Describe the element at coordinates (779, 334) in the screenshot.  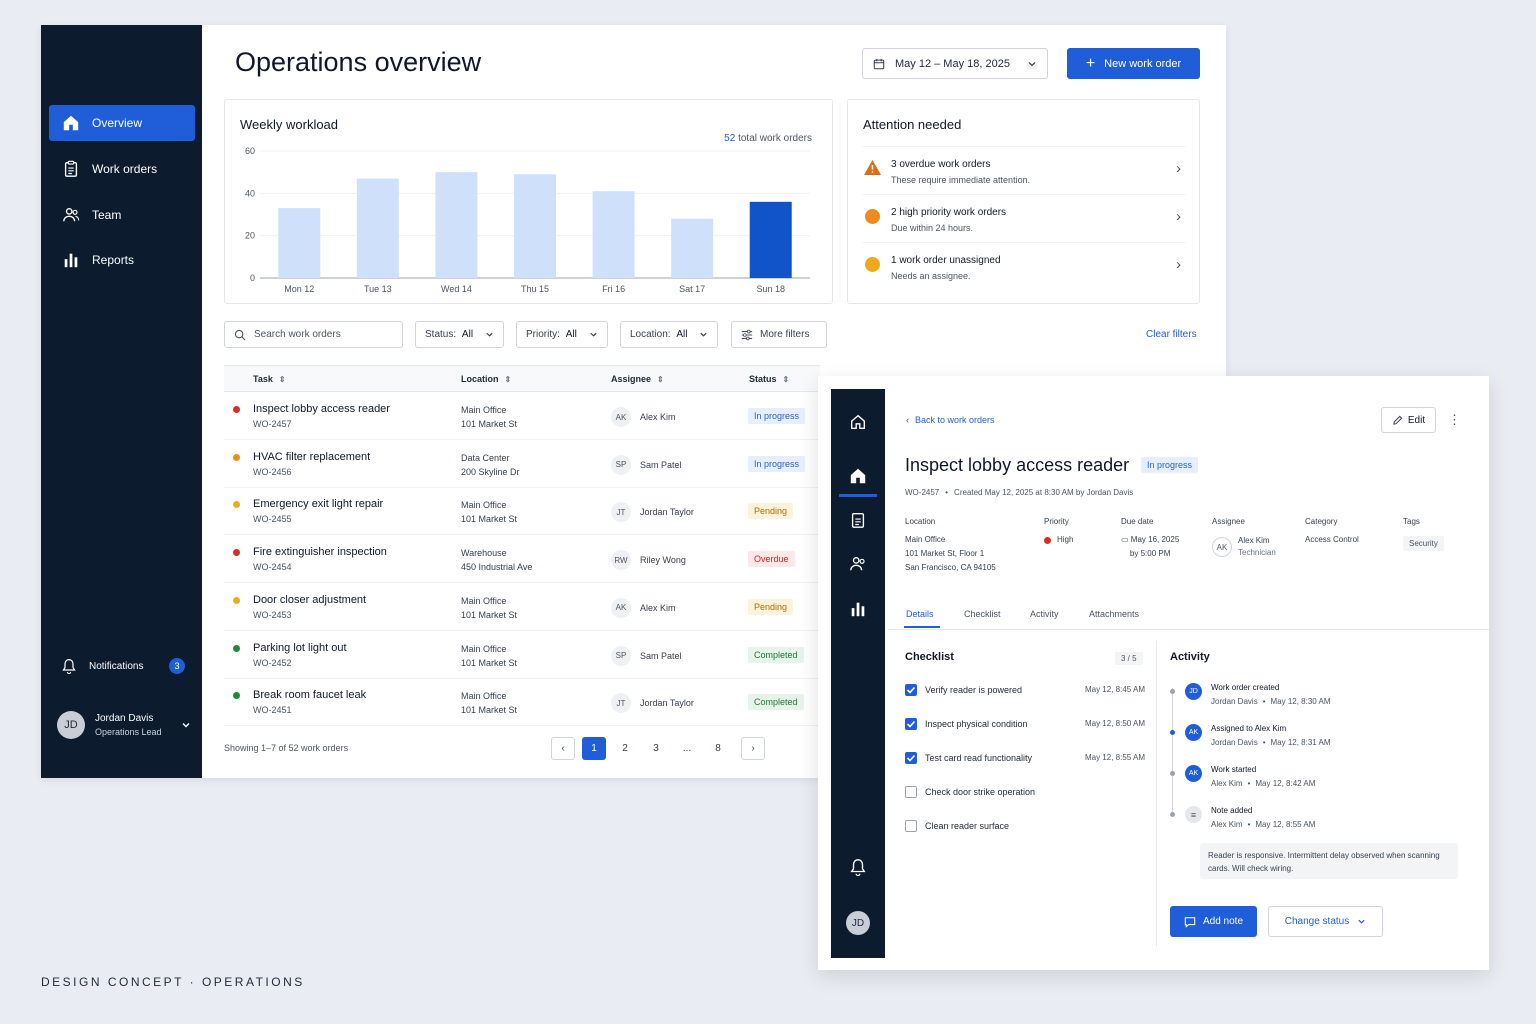
I see `more-filters-button: More filters` at that location.